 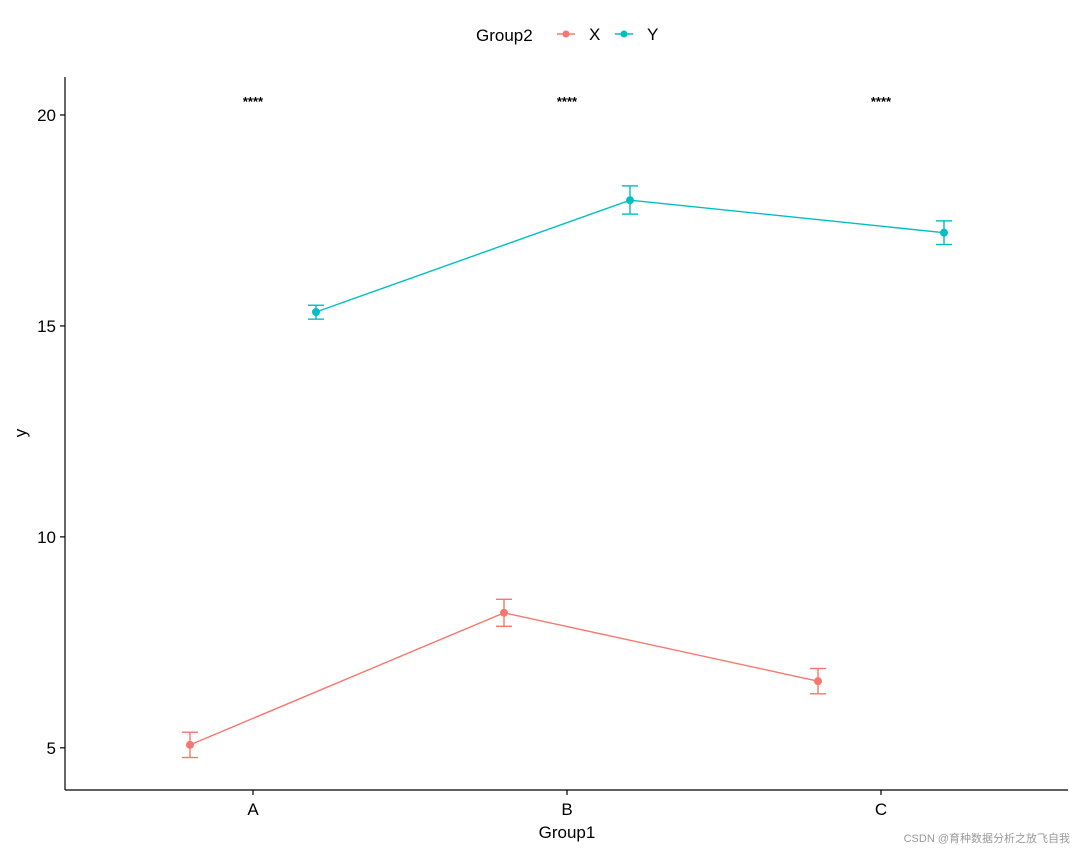 What do you see at coordinates (818, 681) in the screenshot?
I see `point-X-C` at bounding box center [818, 681].